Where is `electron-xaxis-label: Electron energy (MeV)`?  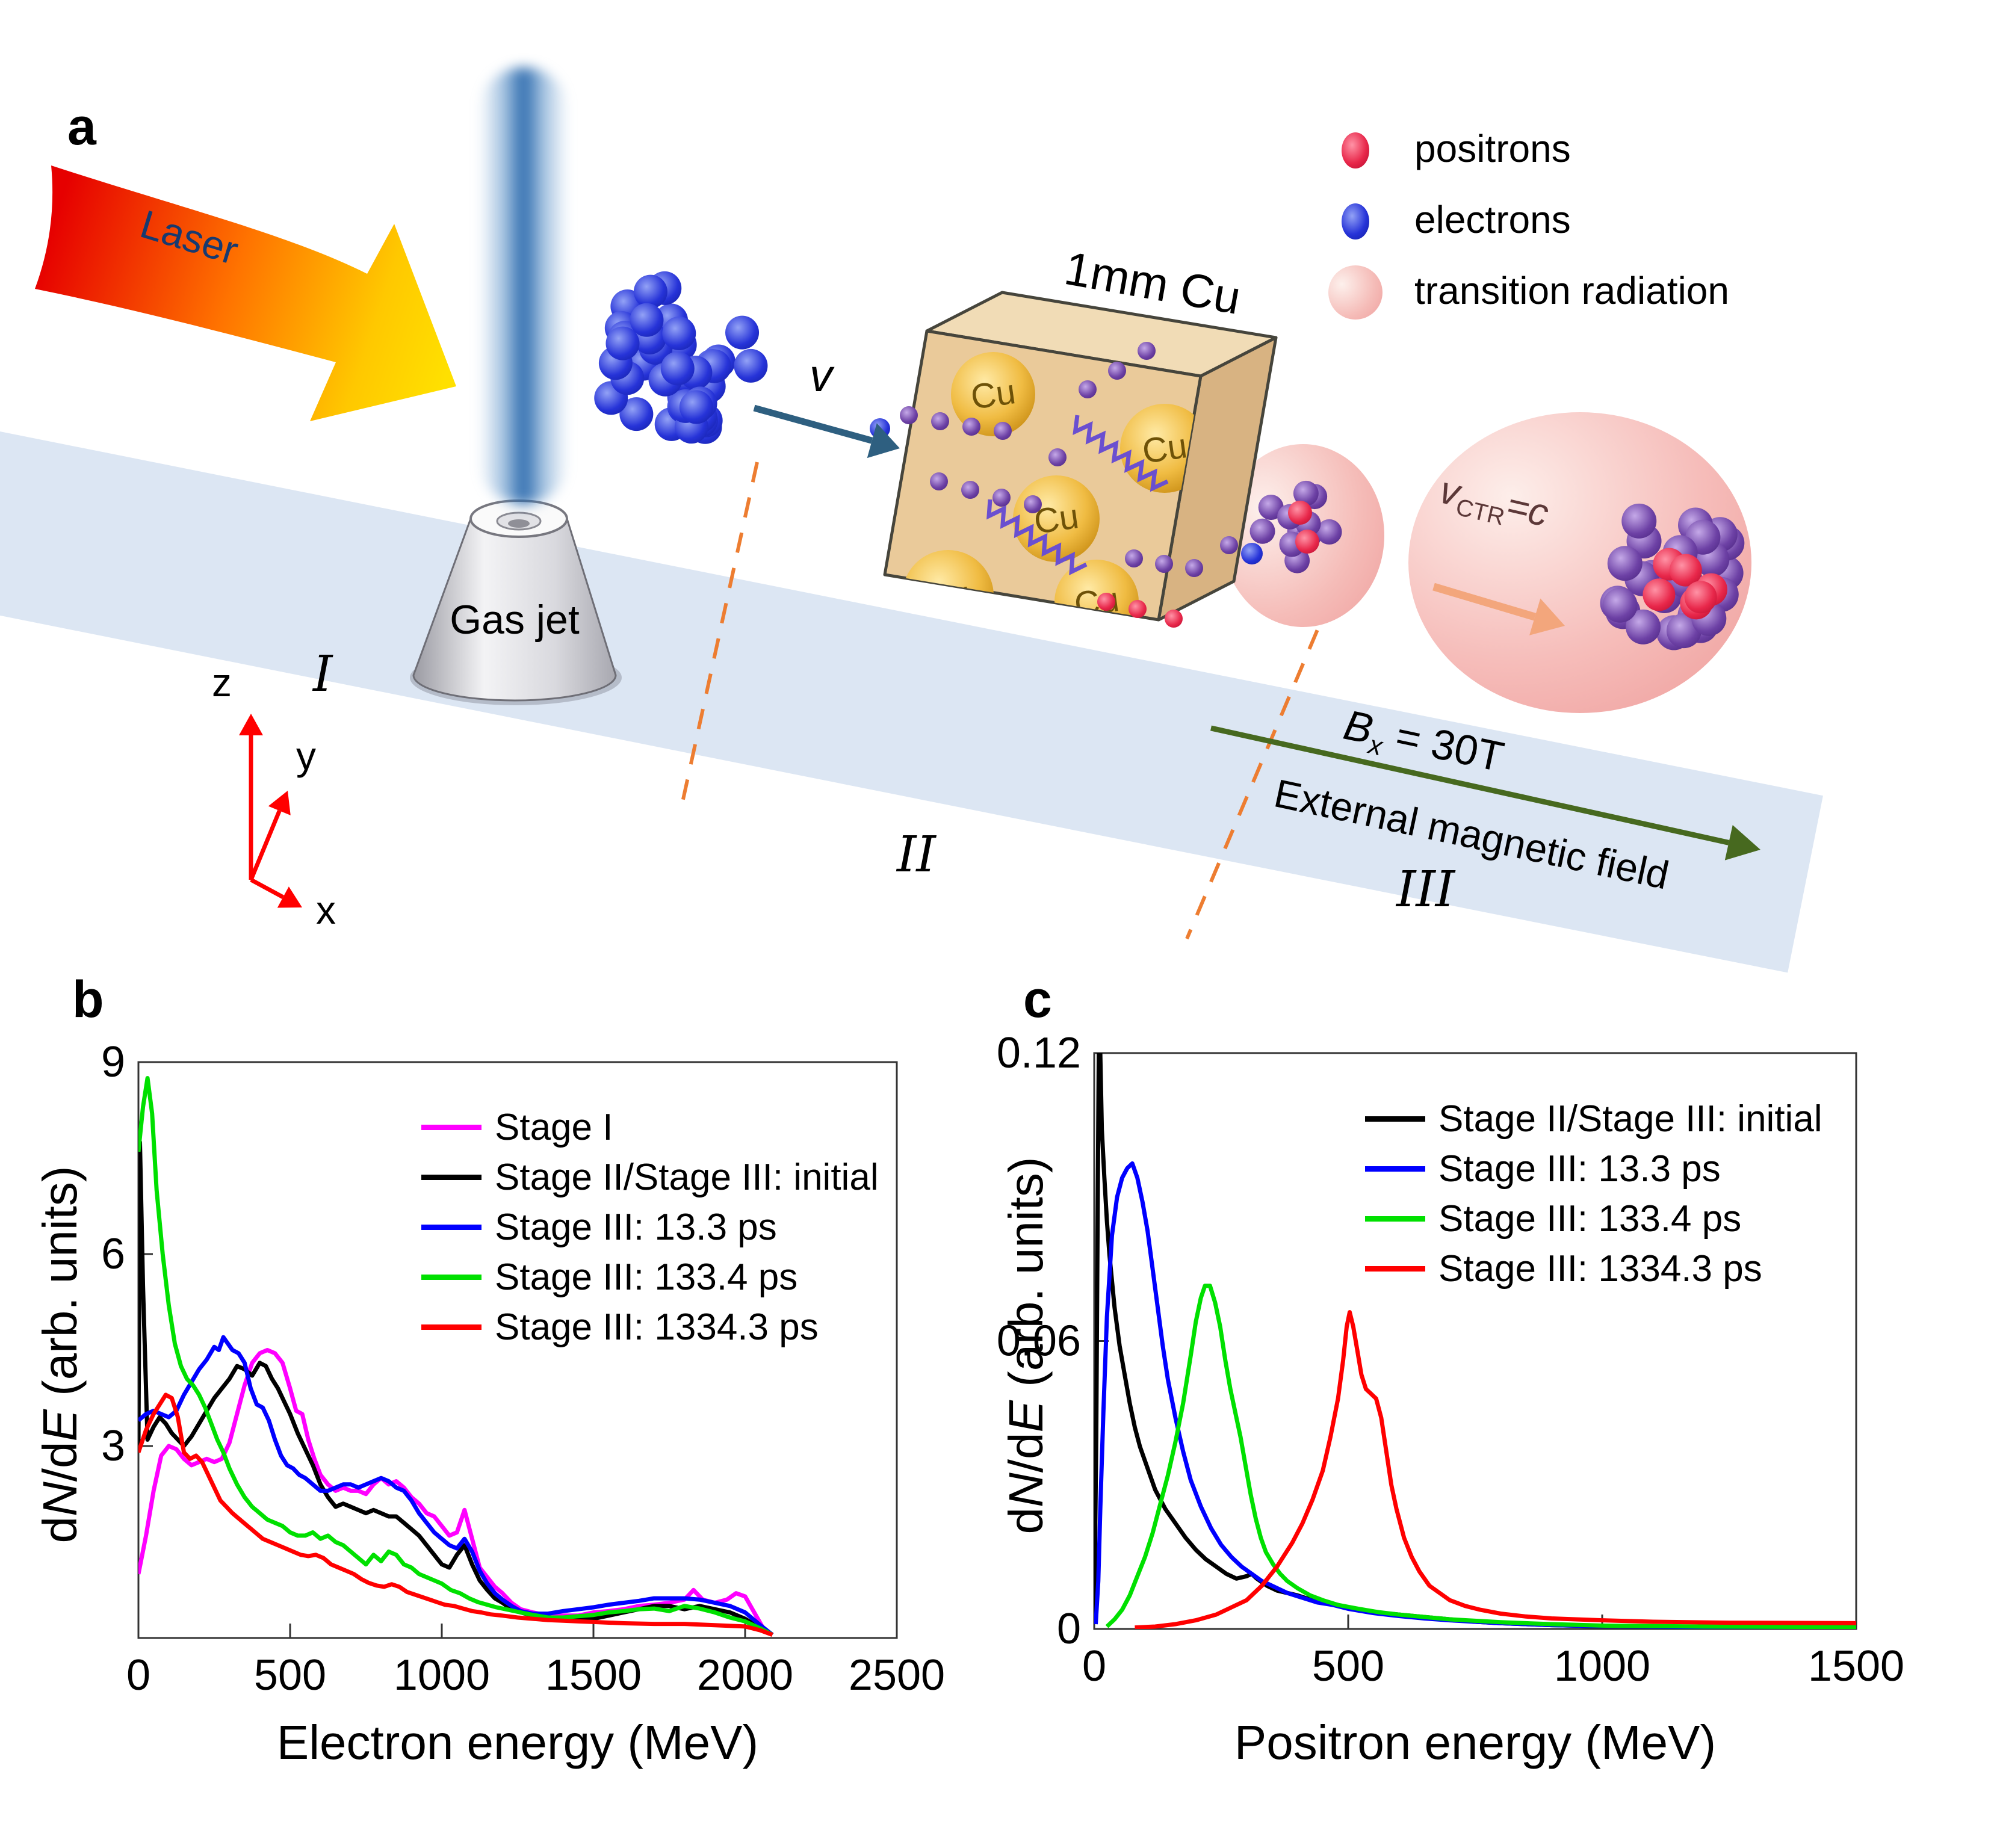 electron-xaxis-label: Electron energy (MeV) is located at coordinates (517, 1743).